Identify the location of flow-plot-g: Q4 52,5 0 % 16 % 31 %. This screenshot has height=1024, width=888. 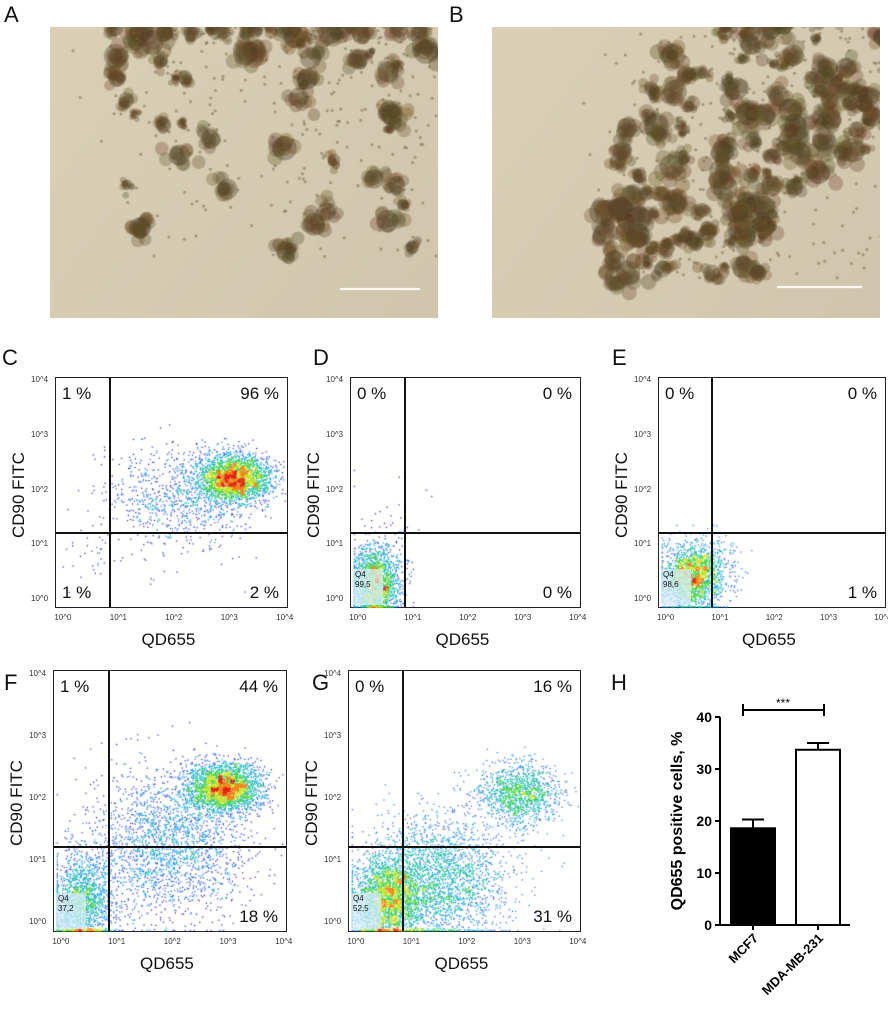
(465, 801).